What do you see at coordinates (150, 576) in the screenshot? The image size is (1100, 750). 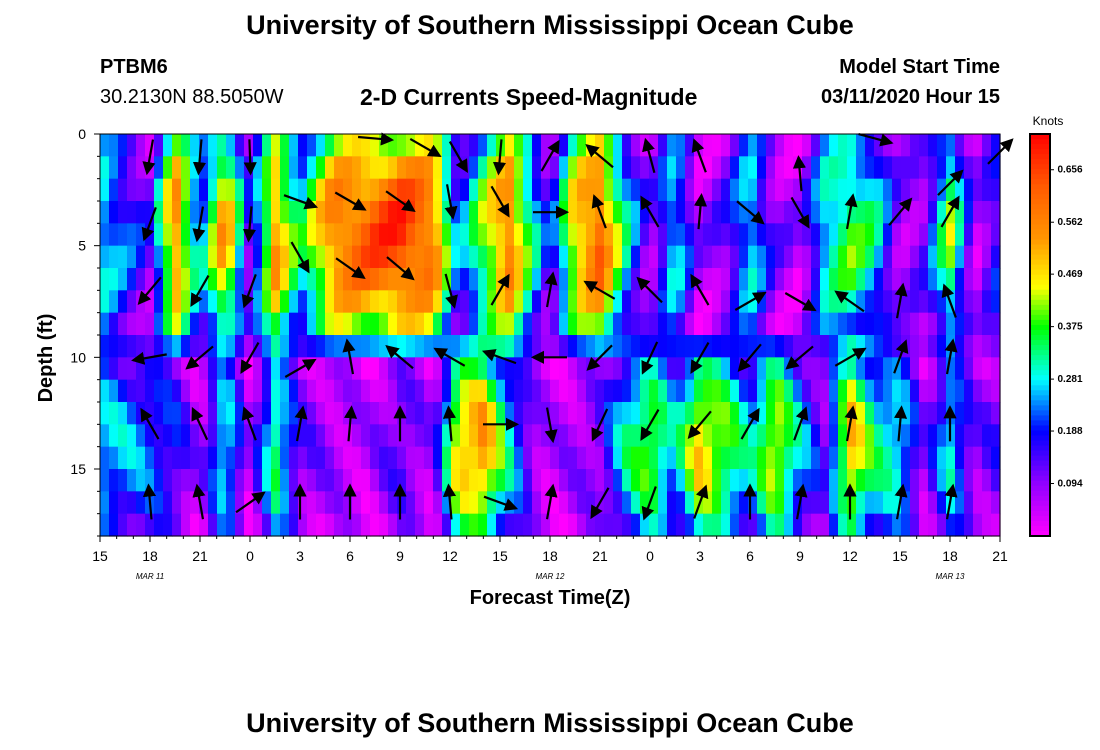 I see `date-label: MAR 11` at bounding box center [150, 576].